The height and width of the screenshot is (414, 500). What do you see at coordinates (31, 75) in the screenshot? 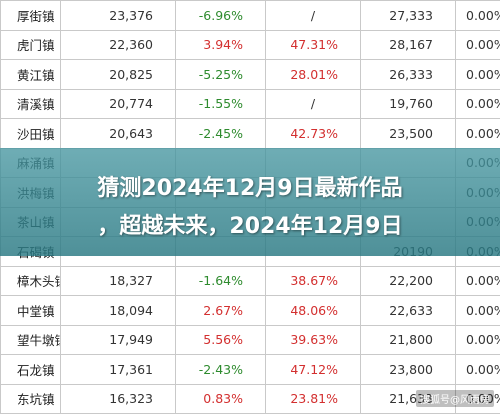
I see `town-cell: 黄江镇` at bounding box center [31, 75].